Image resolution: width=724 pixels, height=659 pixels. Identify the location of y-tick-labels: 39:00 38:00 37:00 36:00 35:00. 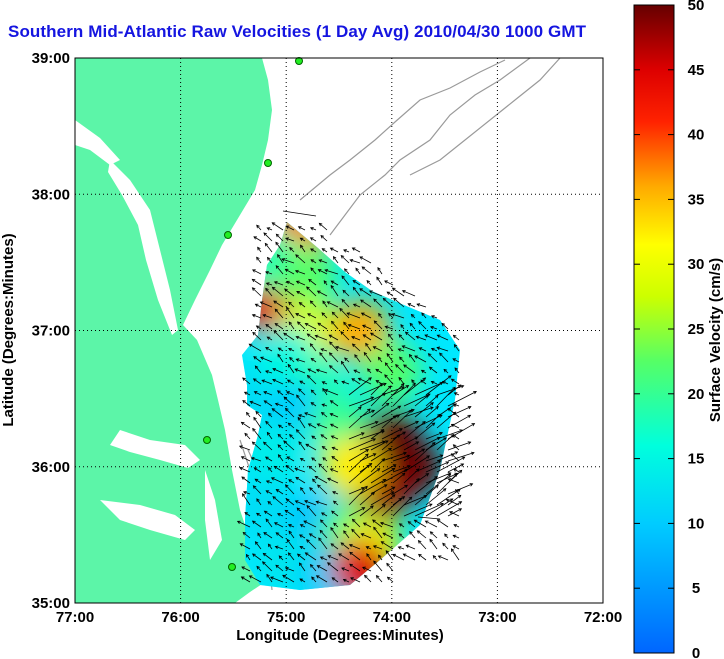
(51, 331).